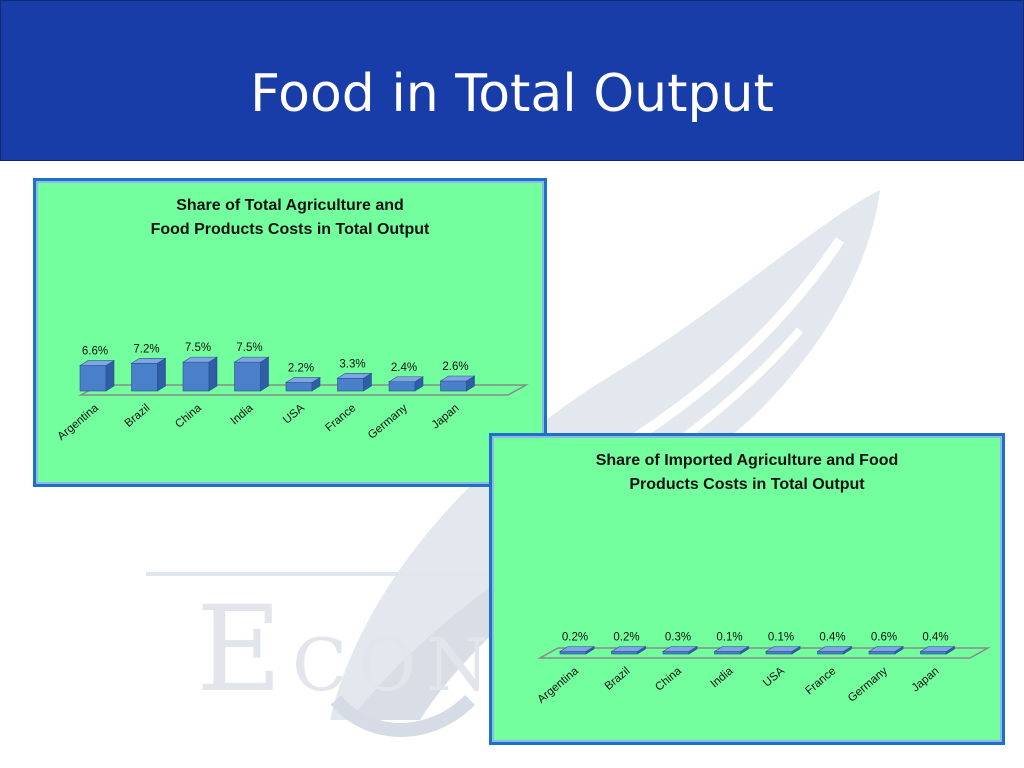 The image size is (1024, 768). Describe the element at coordinates (404, 368) in the screenshot. I see `value-label: 2.4%` at that location.